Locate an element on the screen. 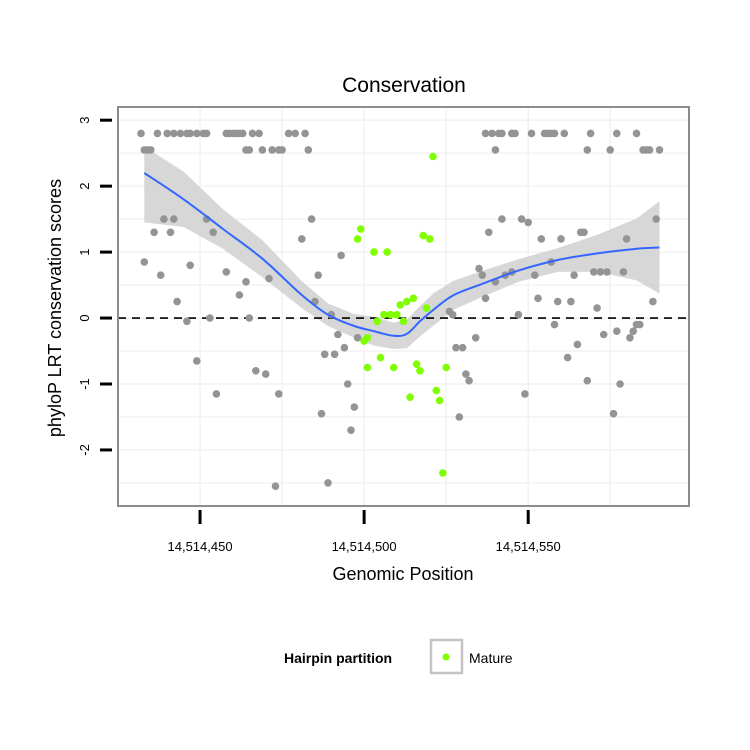 Image resolution: width=750 pixels, height=750 pixels. x-tick-label: 14,514,550 is located at coordinates (528, 546).